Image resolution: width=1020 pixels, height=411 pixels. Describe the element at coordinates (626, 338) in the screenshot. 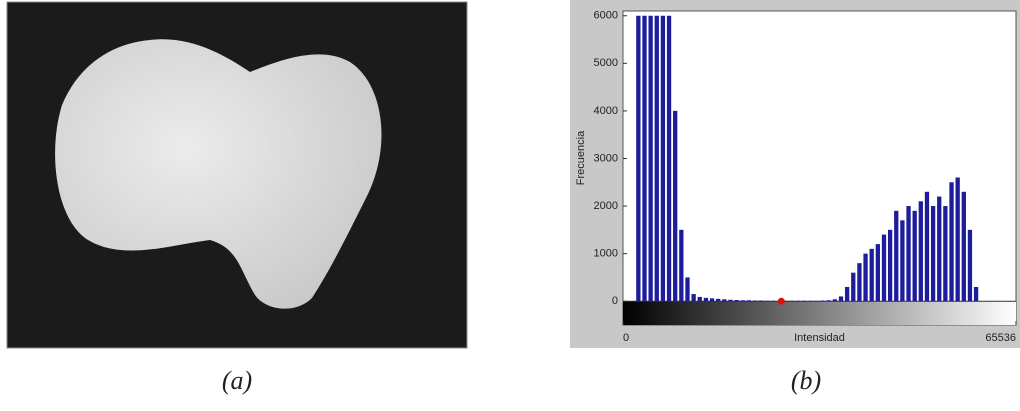

I see `x-tick-label: 0` at that location.